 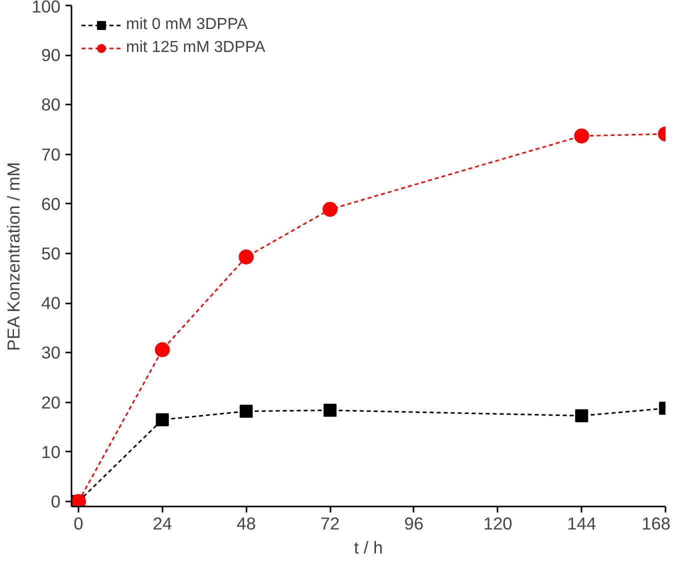 I want to click on y-tick-label: 70, so click(x=51, y=154).